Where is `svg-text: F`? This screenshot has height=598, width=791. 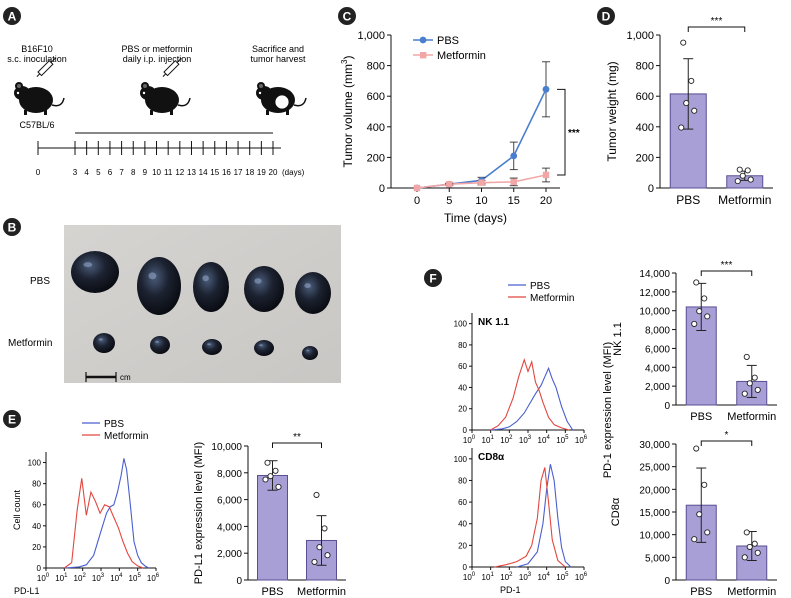
svg-text: F is located at coordinates (432, 279).